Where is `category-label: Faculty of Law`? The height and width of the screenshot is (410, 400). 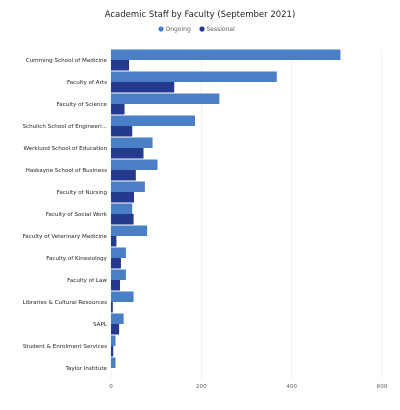
category-label: Faculty of Law is located at coordinates (87, 281).